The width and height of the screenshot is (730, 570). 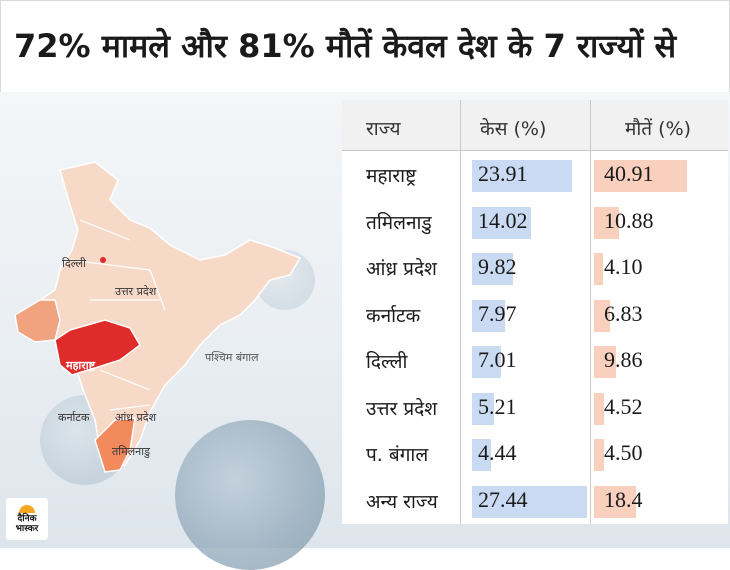 I want to click on cases-value: 9.82, so click(x=497, y=266).